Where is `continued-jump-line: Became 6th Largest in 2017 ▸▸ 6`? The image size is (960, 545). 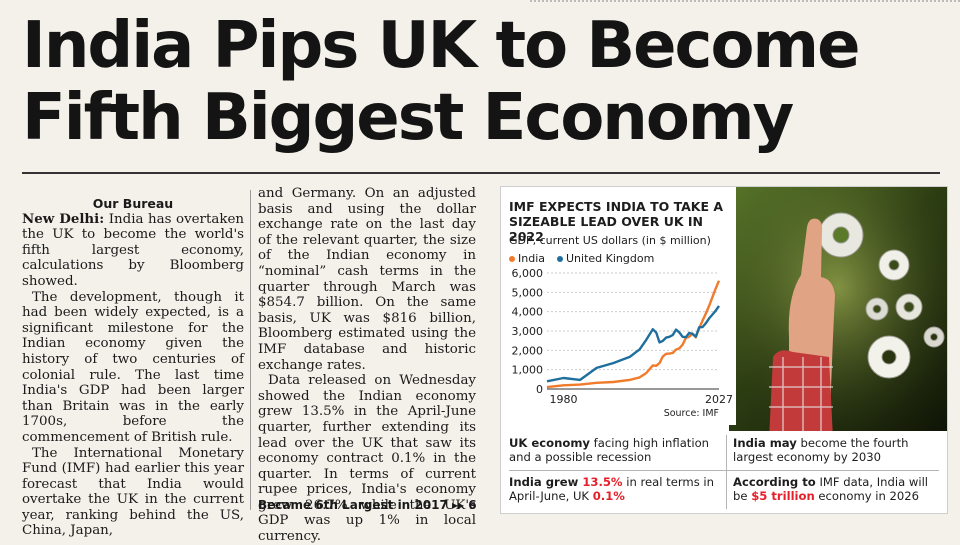 continued-jump-line: Became 6th Largest in 2017 ▸▸ 6 is located at coordinates (367, 505).